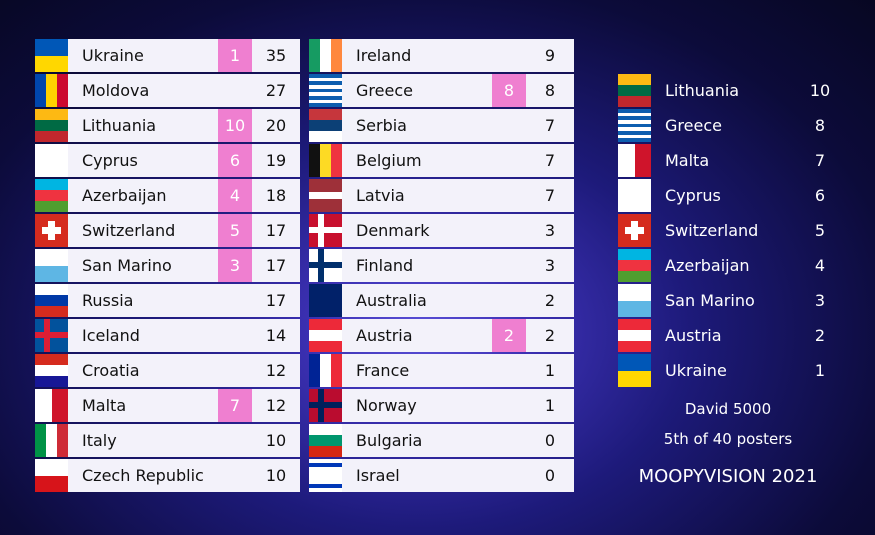 This screenshot has width=875, height=535. Describe the element at coordinates (167, 405) in the screenshot. I see `score-row: Malta 7 12` at that location.